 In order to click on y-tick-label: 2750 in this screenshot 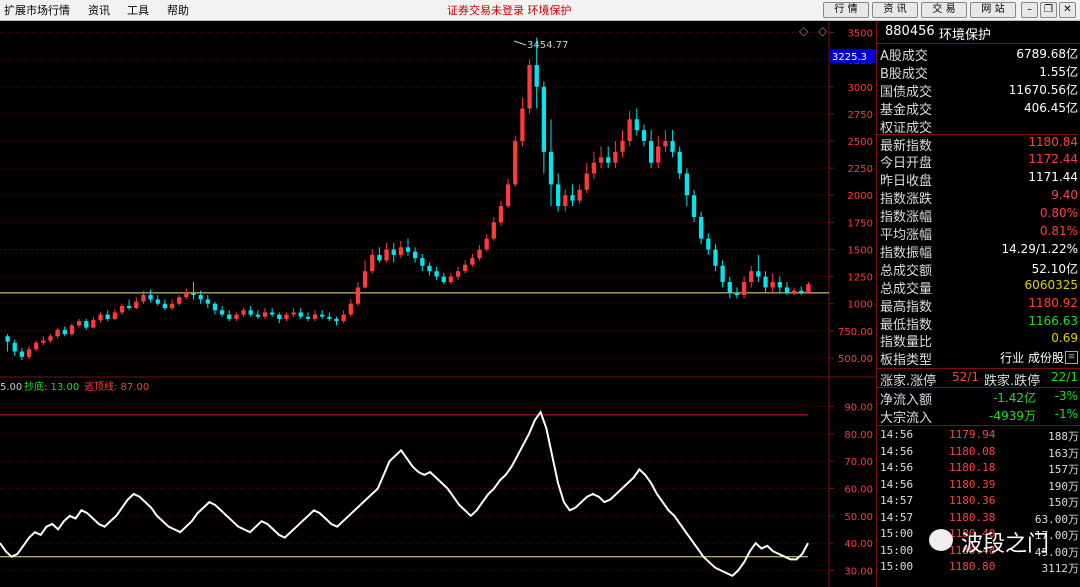, I will do `click(860, 115)`.